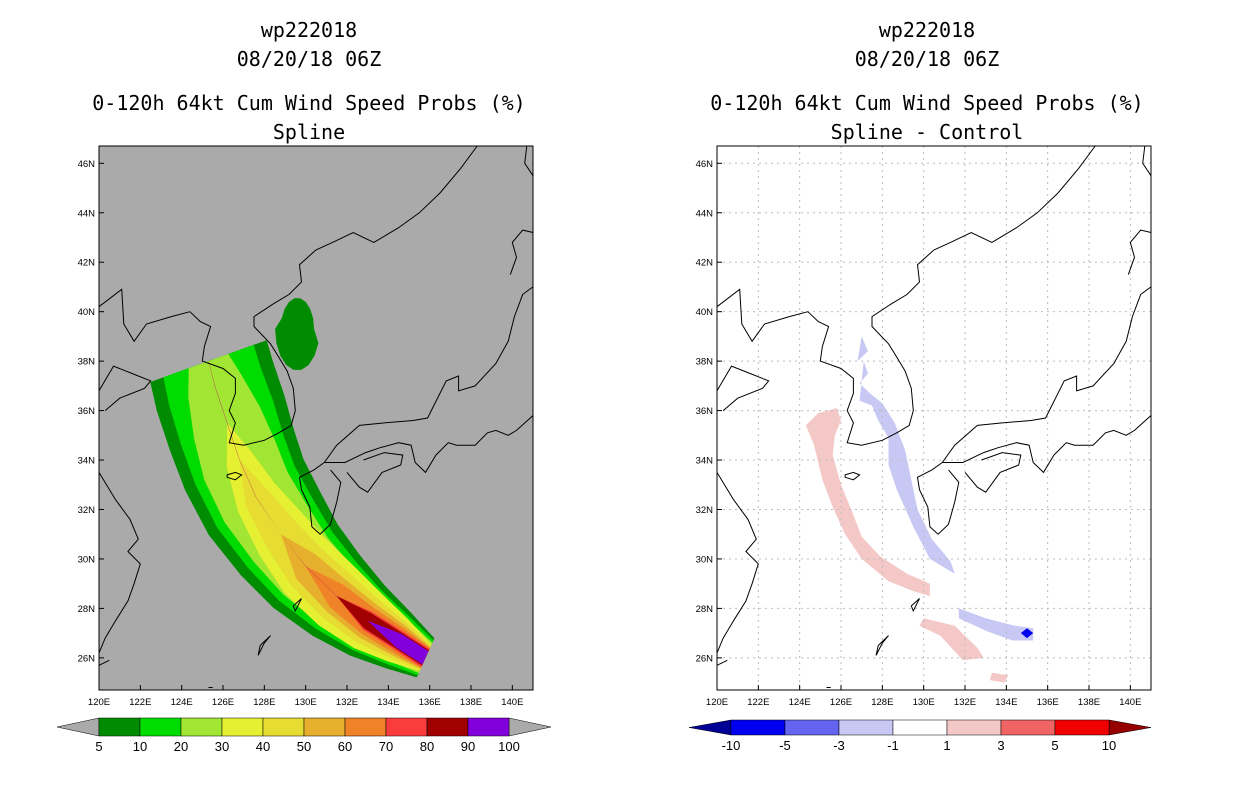  What do you see at coordinates (1014, 198) in the screenshot?
I see `right-coastline-russia` at bounding box center [1014, 198].